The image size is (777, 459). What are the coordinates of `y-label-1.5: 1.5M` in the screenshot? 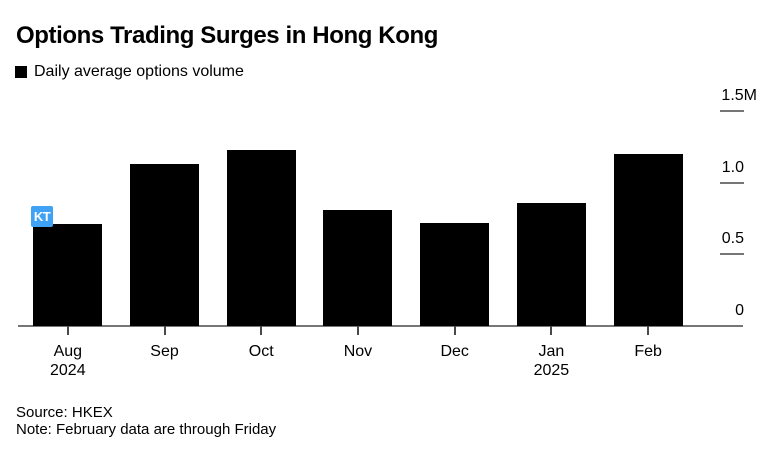 It's located at (739, 95).